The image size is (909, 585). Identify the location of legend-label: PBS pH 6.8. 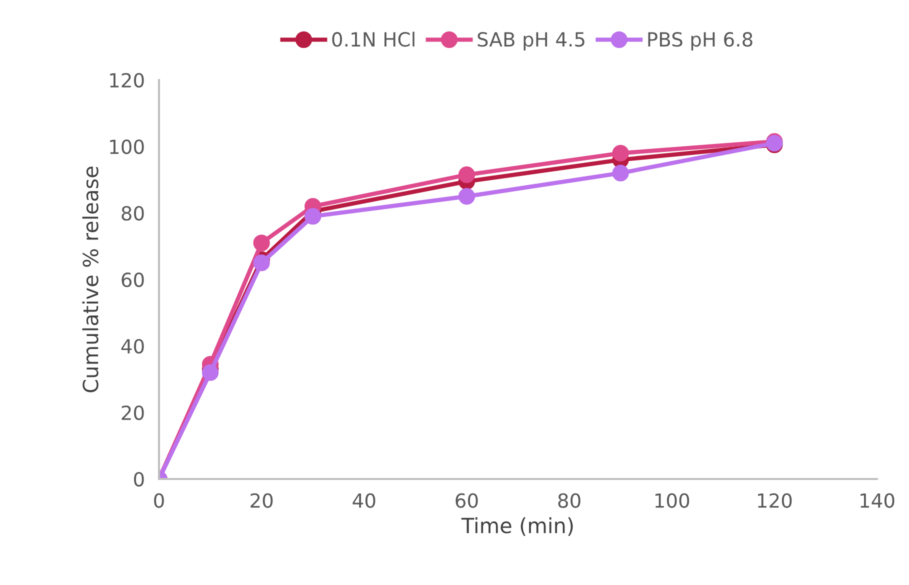
(700, 41).